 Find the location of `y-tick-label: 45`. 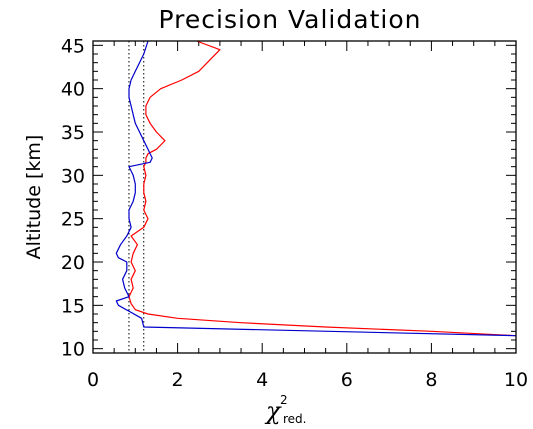

y-tick-label: 45 is located at coordinates (73, 46).